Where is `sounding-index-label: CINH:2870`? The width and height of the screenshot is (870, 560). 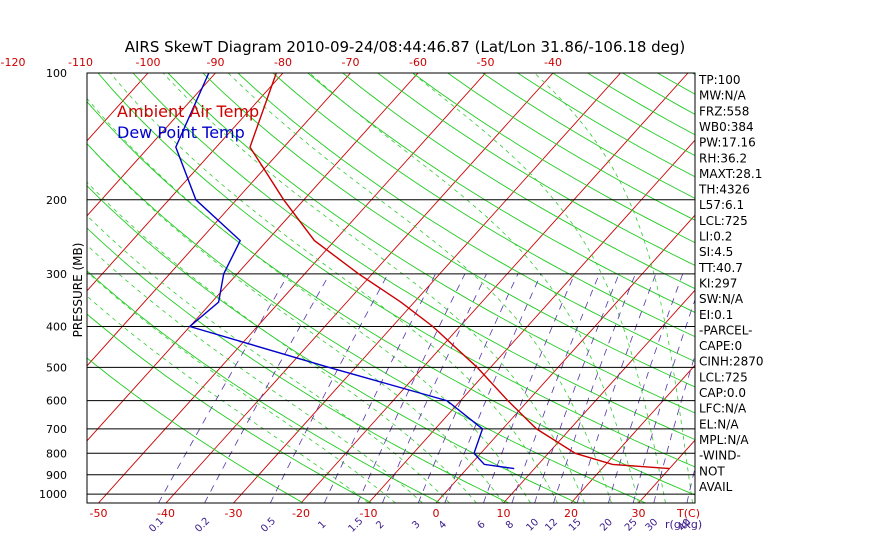 sounding-index-label: CINH:2870 is located at coordinates (731, 362).